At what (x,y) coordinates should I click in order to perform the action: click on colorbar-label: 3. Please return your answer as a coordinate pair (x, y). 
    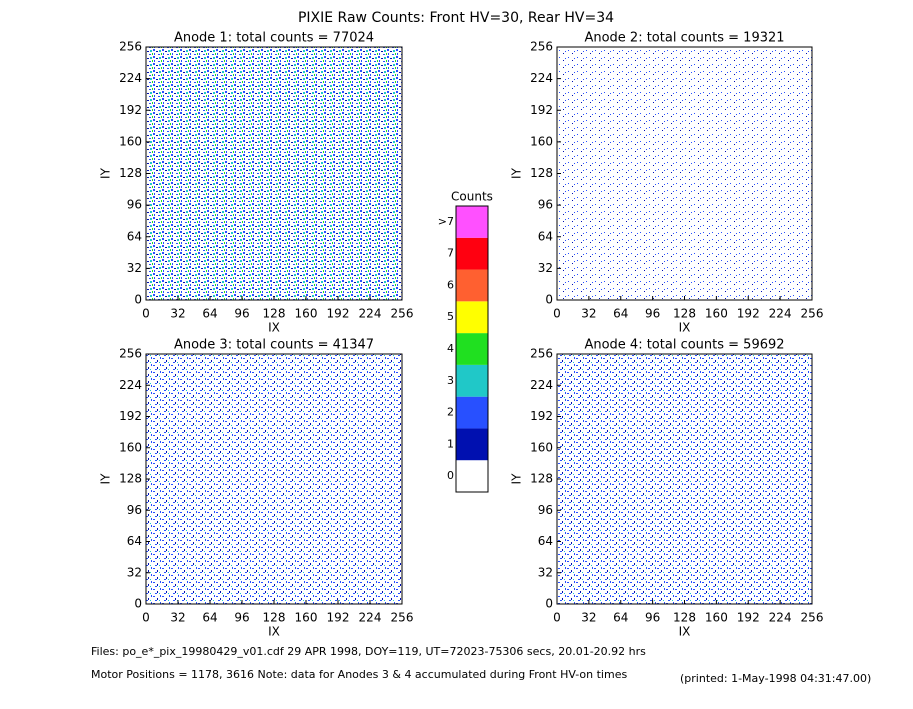
    Looking at the image, I should click on (450, 380).